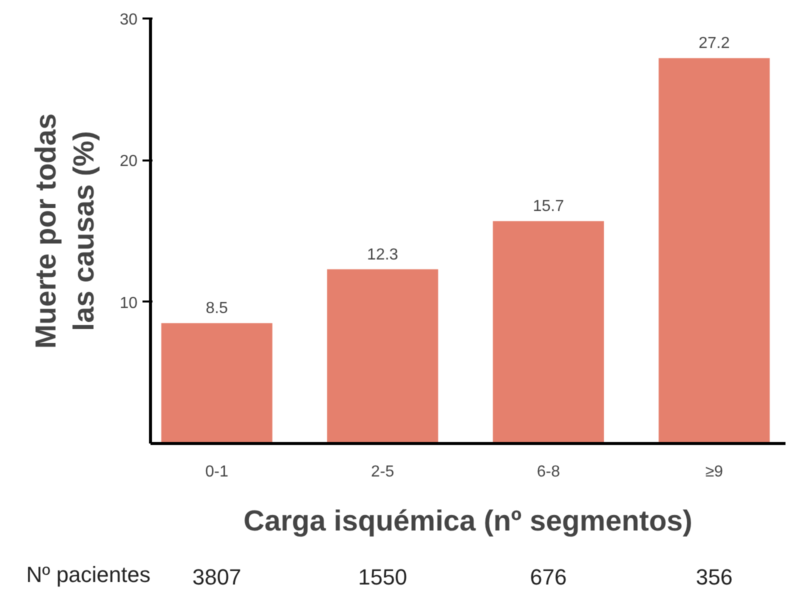 The height and width of the screenshot is (599, 790). I want to click on data-label: 27.2, so click(714, 43).